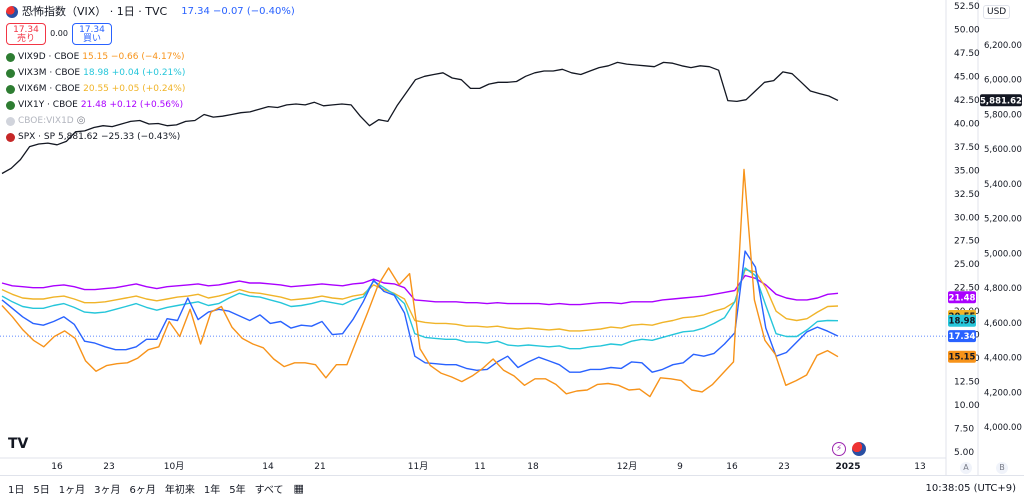  I want to click on clock: 10:38:05 (UTC+9), so click(970, 488).